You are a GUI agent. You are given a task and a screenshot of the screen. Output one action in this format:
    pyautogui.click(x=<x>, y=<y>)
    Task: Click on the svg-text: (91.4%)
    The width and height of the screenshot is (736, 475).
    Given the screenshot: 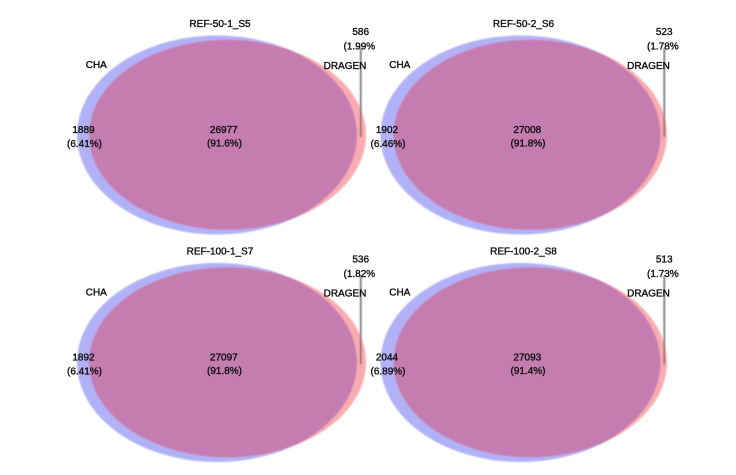 What is the action you would take?
    pyautogui.click(x=527, y=371)
    